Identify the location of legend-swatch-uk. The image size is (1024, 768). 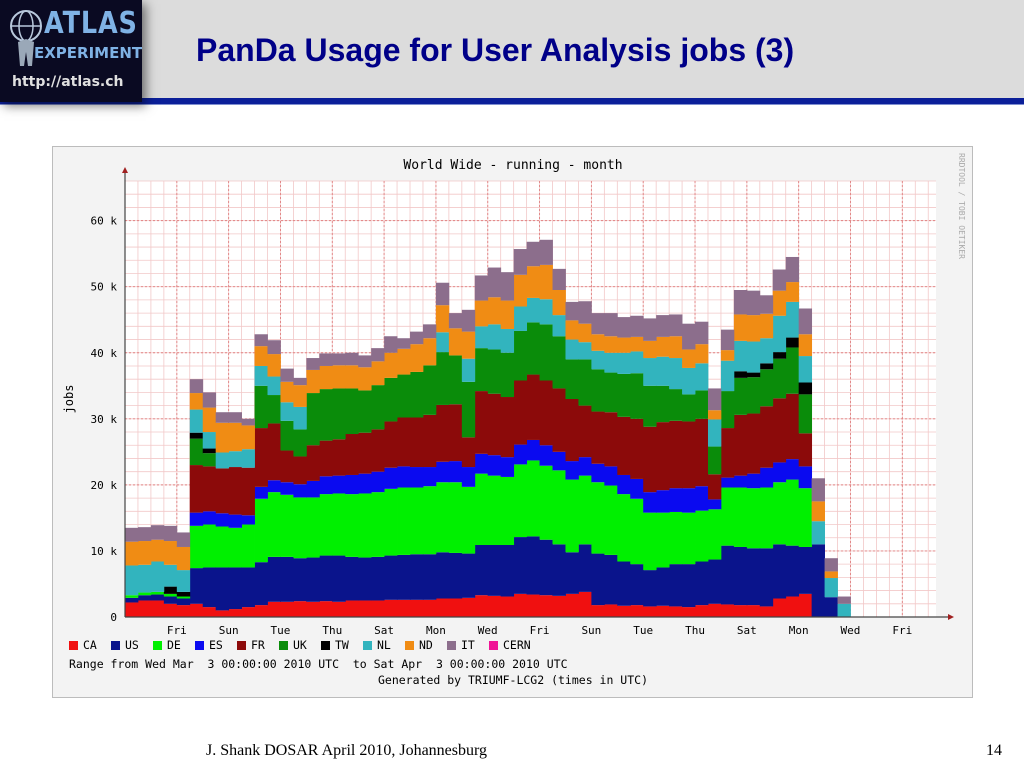
(283, 645).